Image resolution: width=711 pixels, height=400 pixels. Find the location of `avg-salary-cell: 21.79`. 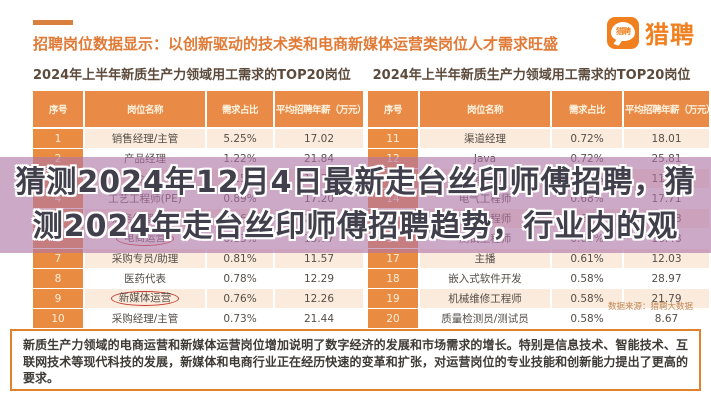

avg-salary-cell: 21.79 is located at coordinates (667, 298).